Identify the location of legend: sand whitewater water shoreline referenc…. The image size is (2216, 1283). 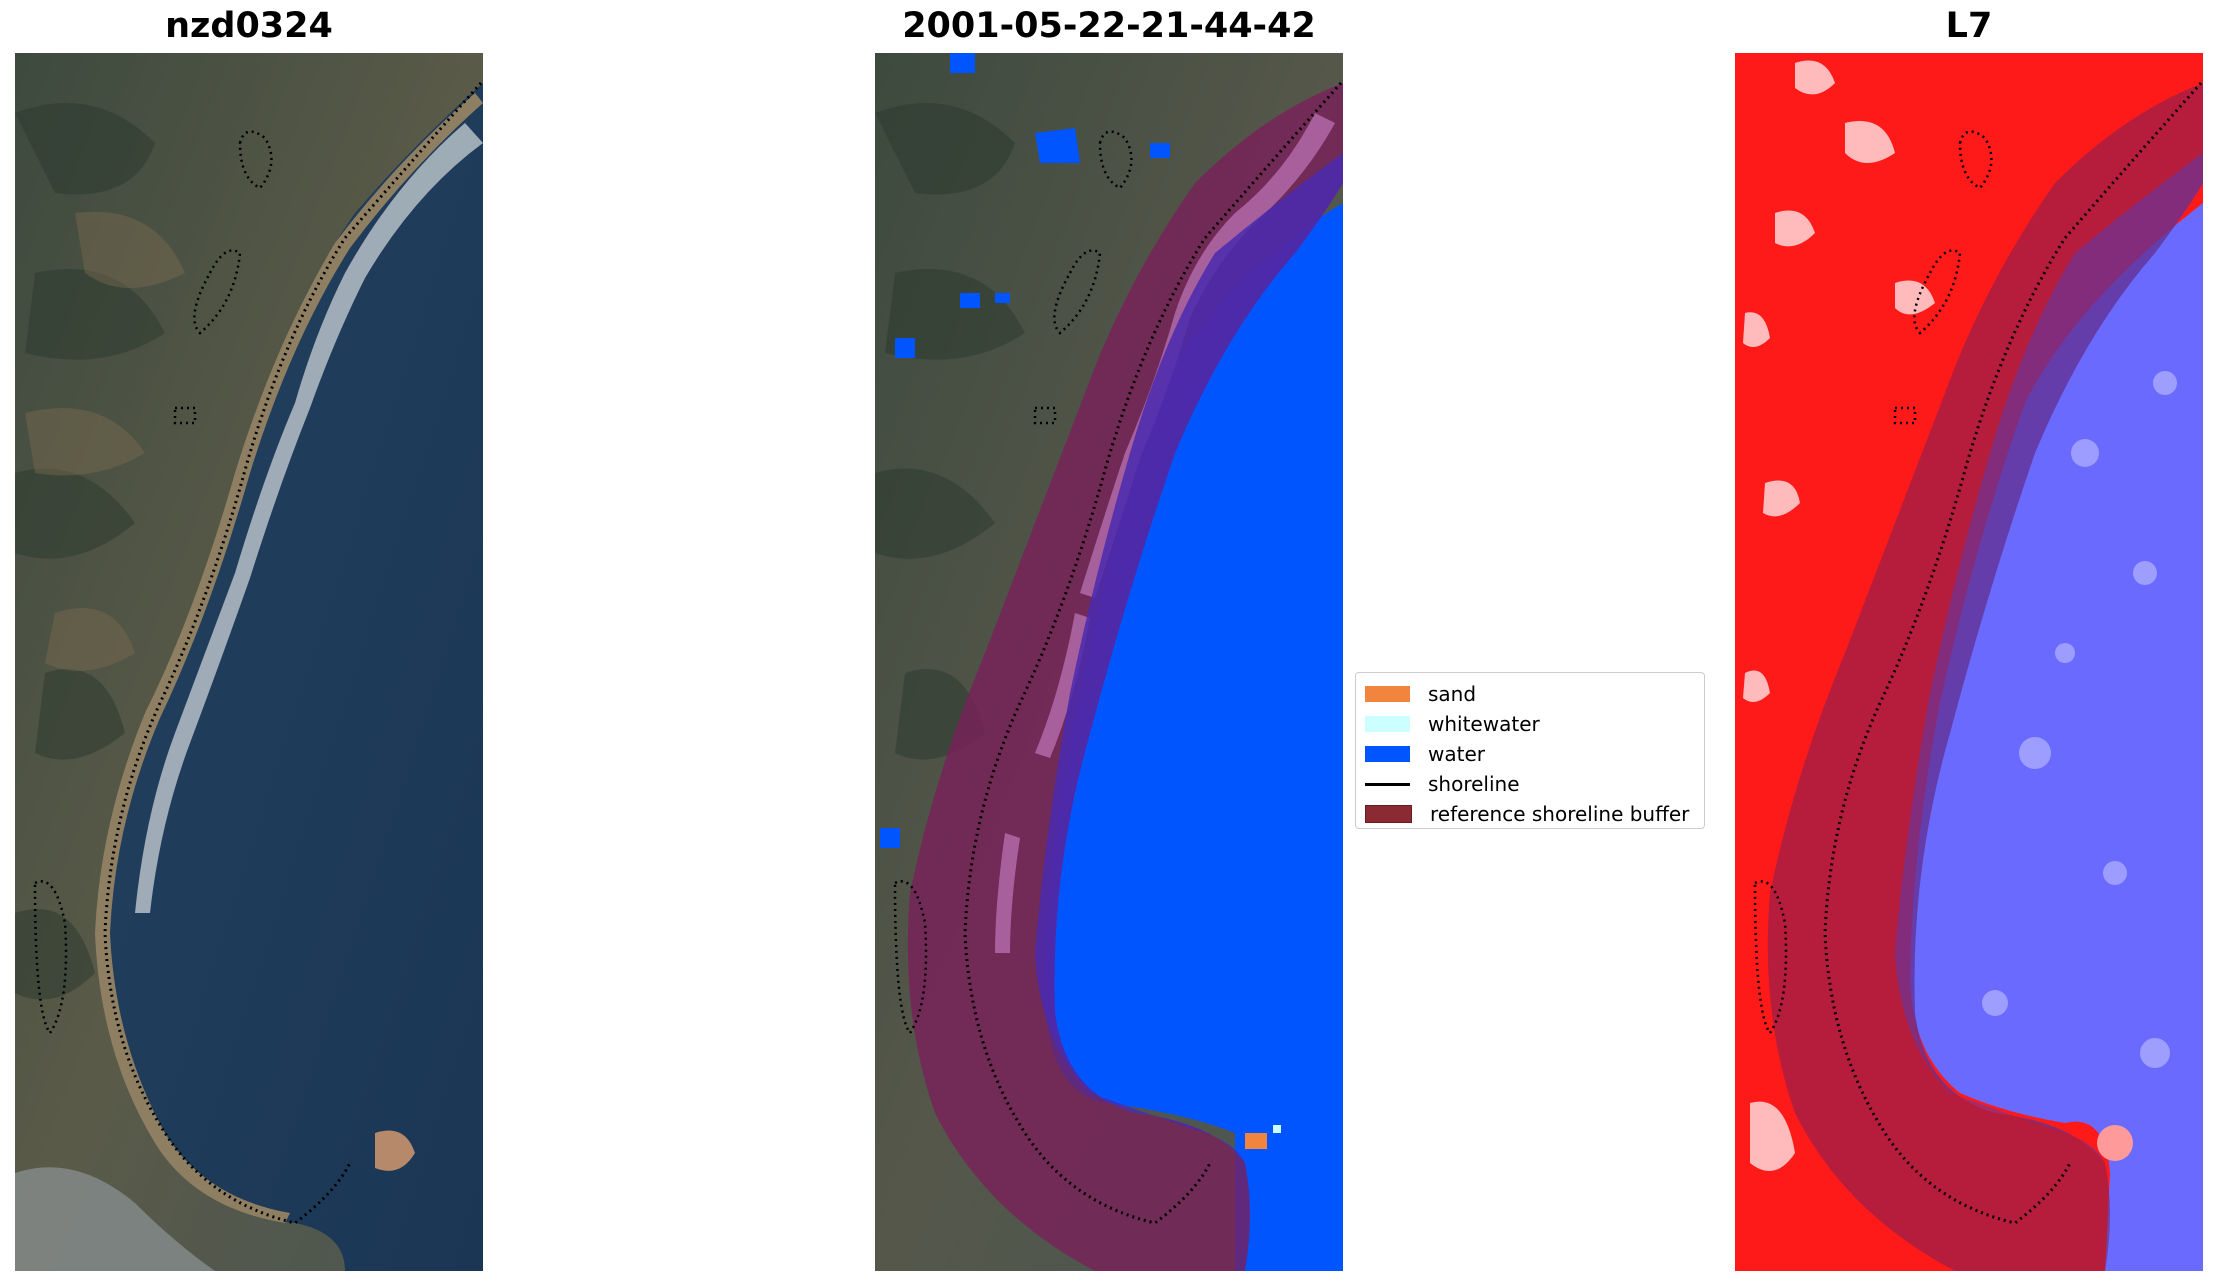
(1530, 750).